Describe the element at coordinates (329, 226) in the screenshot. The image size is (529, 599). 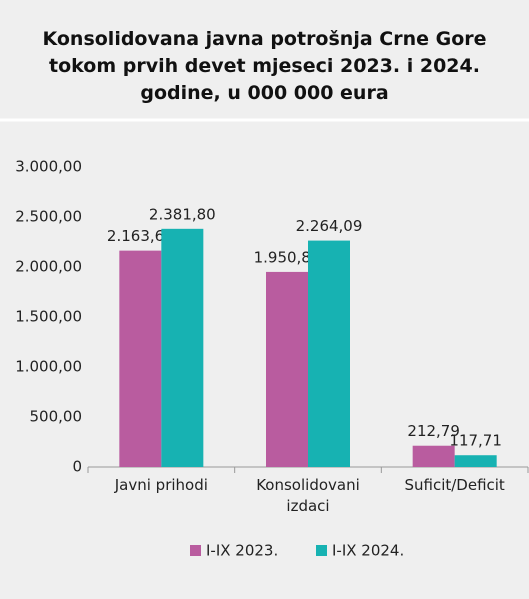
I see `value-label: 2.264,09` at that location.